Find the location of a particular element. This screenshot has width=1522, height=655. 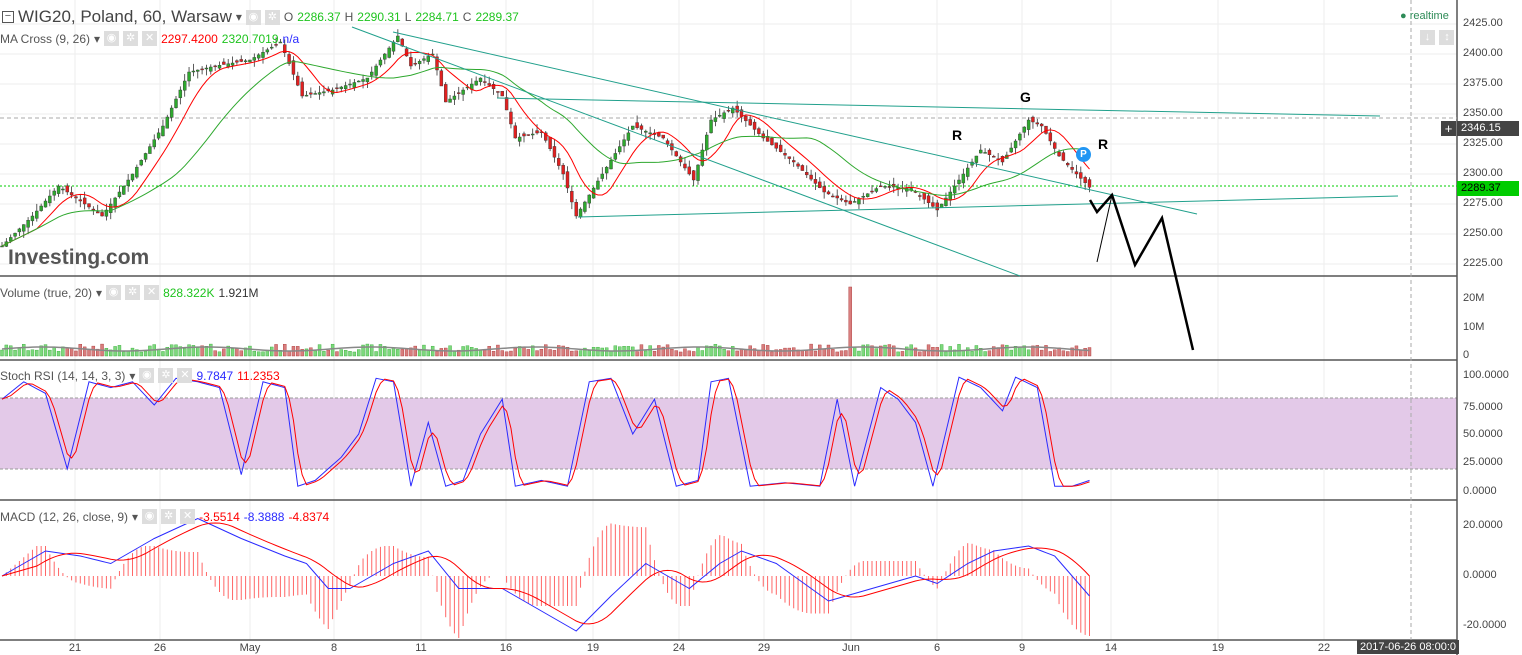

chevron-down-icon: ▾ is located at coordinates (238, 17).